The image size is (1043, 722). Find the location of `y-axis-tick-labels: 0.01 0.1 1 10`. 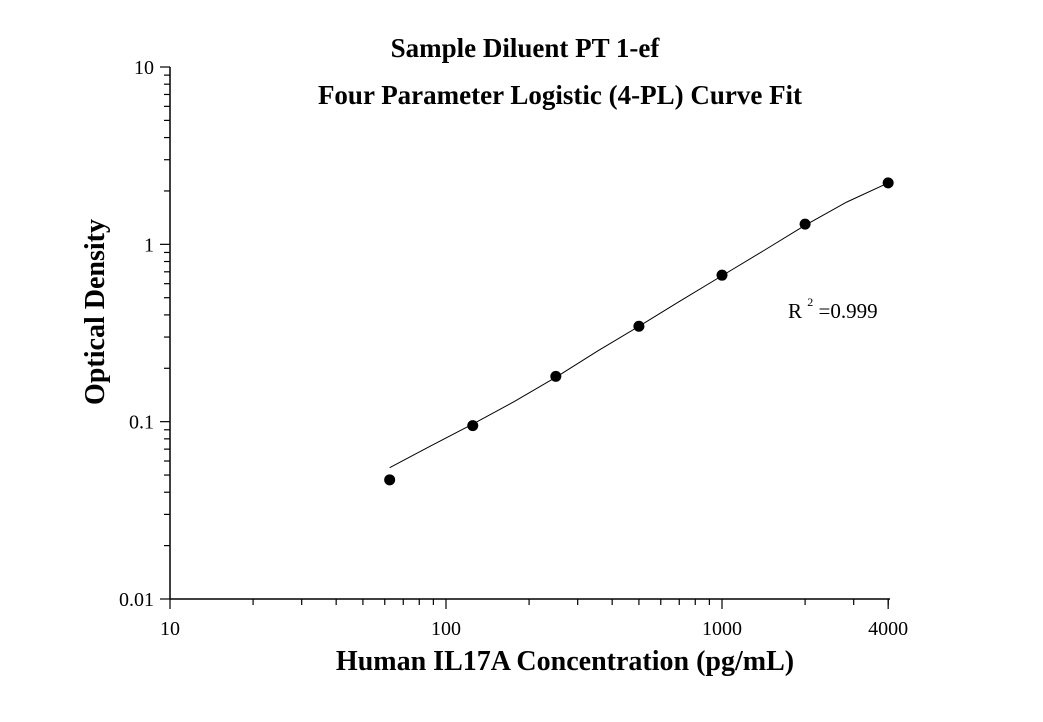

y-axis-tick-labels: 0.01 0.1 1 10 is located at coordinates (136, 334).